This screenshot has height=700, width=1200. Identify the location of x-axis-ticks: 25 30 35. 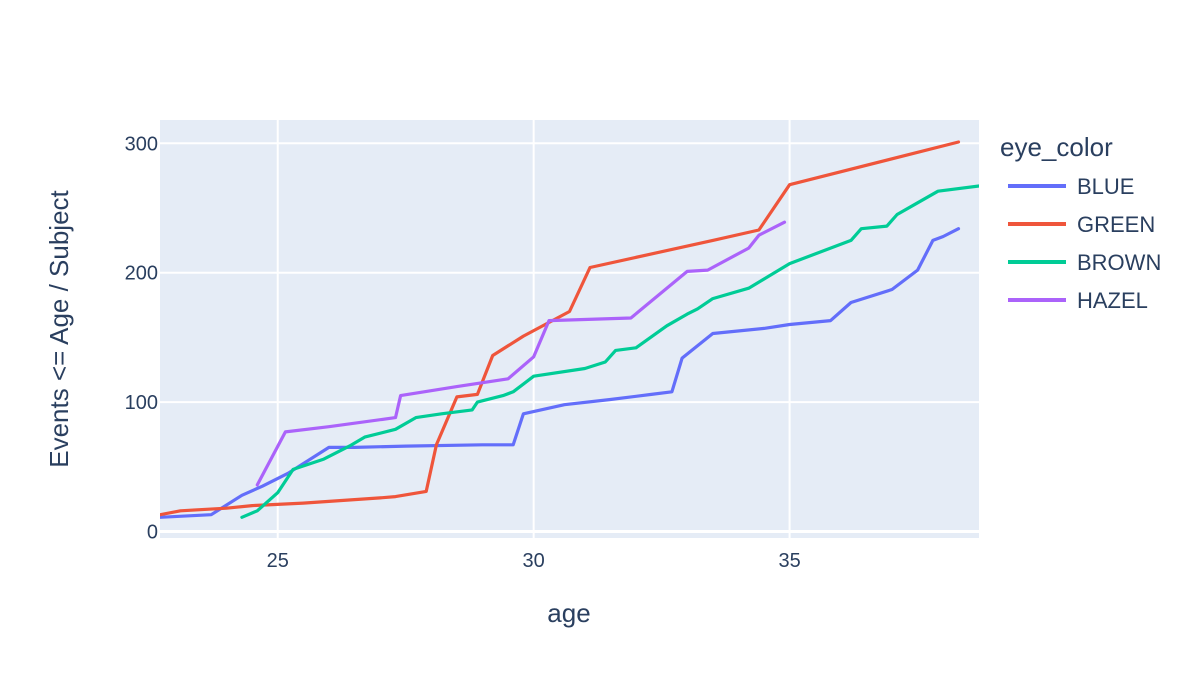
(534, 561).